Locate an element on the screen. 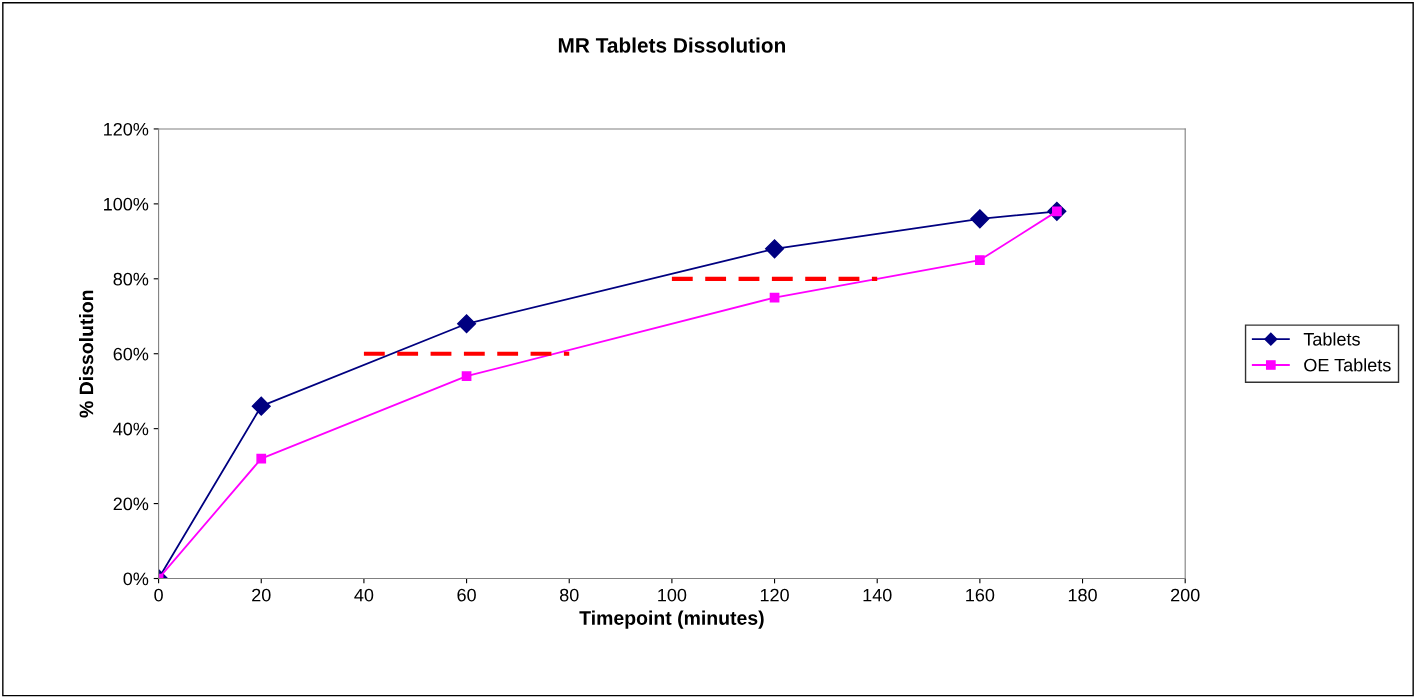 The height and width of the screenshot is (697, 1416). x-tick-label: 80 is located at coordinates (569, 595).